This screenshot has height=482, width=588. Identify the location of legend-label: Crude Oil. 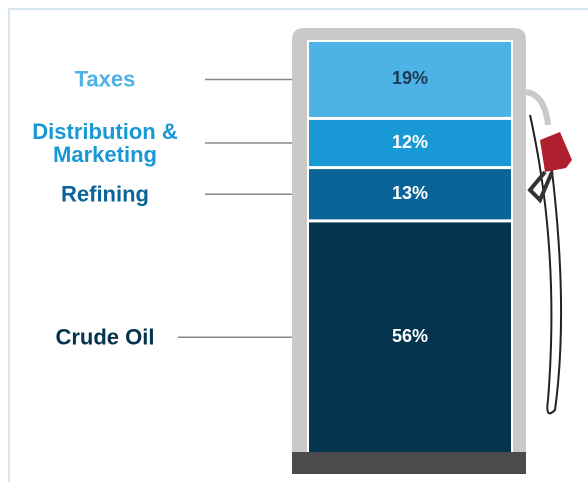
(105, 337).